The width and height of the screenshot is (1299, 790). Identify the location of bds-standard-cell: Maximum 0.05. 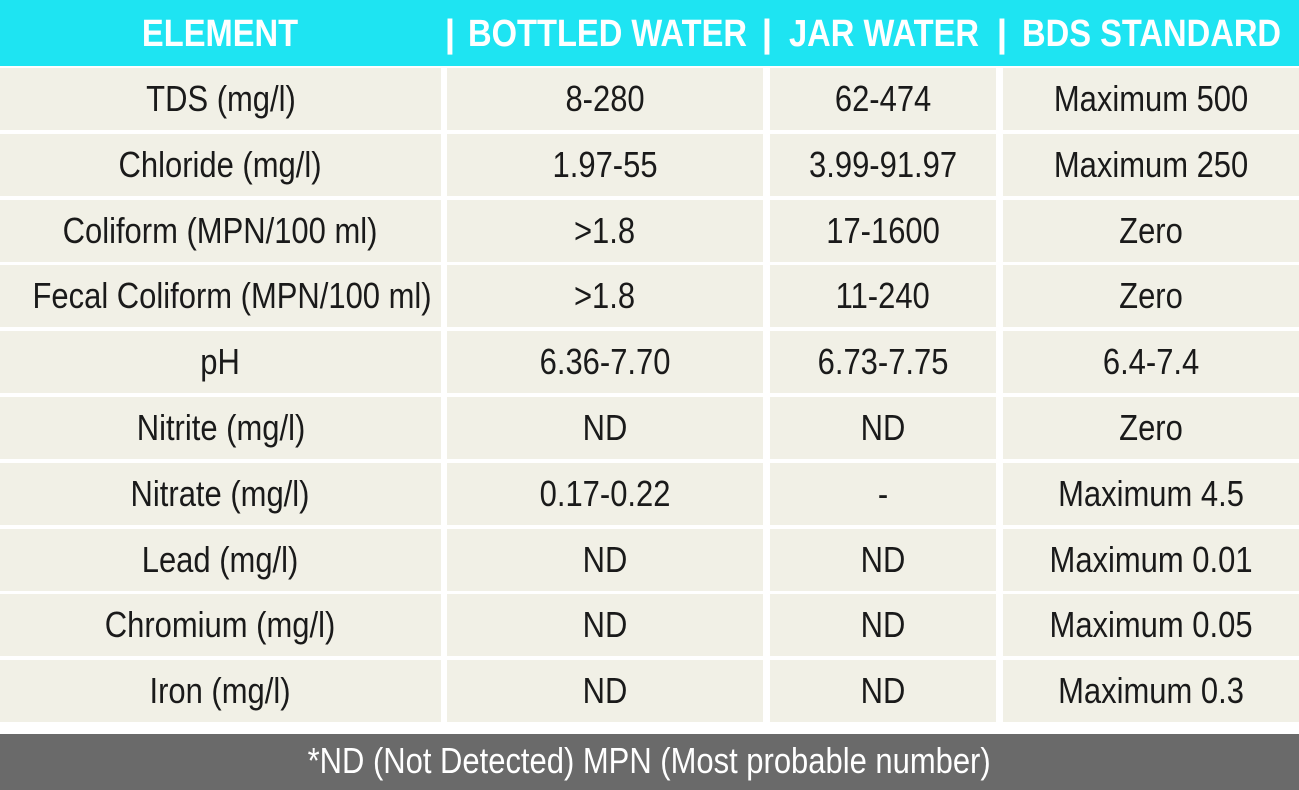
(1151, 625).